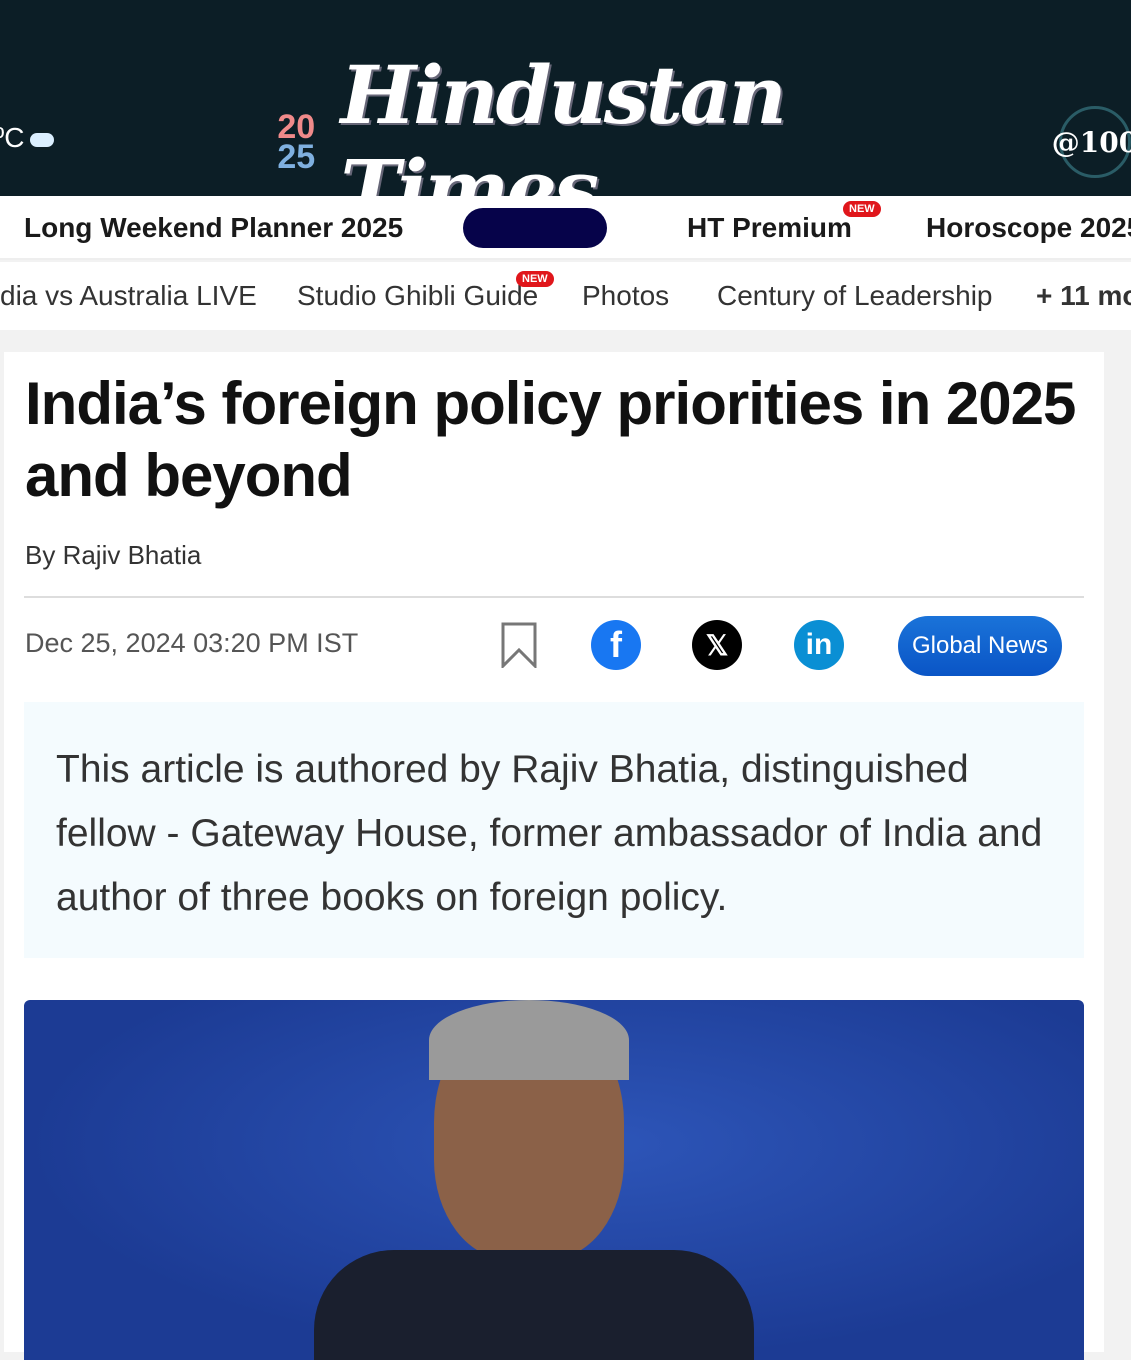 The height and width of the screenshot is (1360, 1131). Describe the element at coordinates (819, 645) in the screenshot. I see `linkedin-share-icon: in` at that location.